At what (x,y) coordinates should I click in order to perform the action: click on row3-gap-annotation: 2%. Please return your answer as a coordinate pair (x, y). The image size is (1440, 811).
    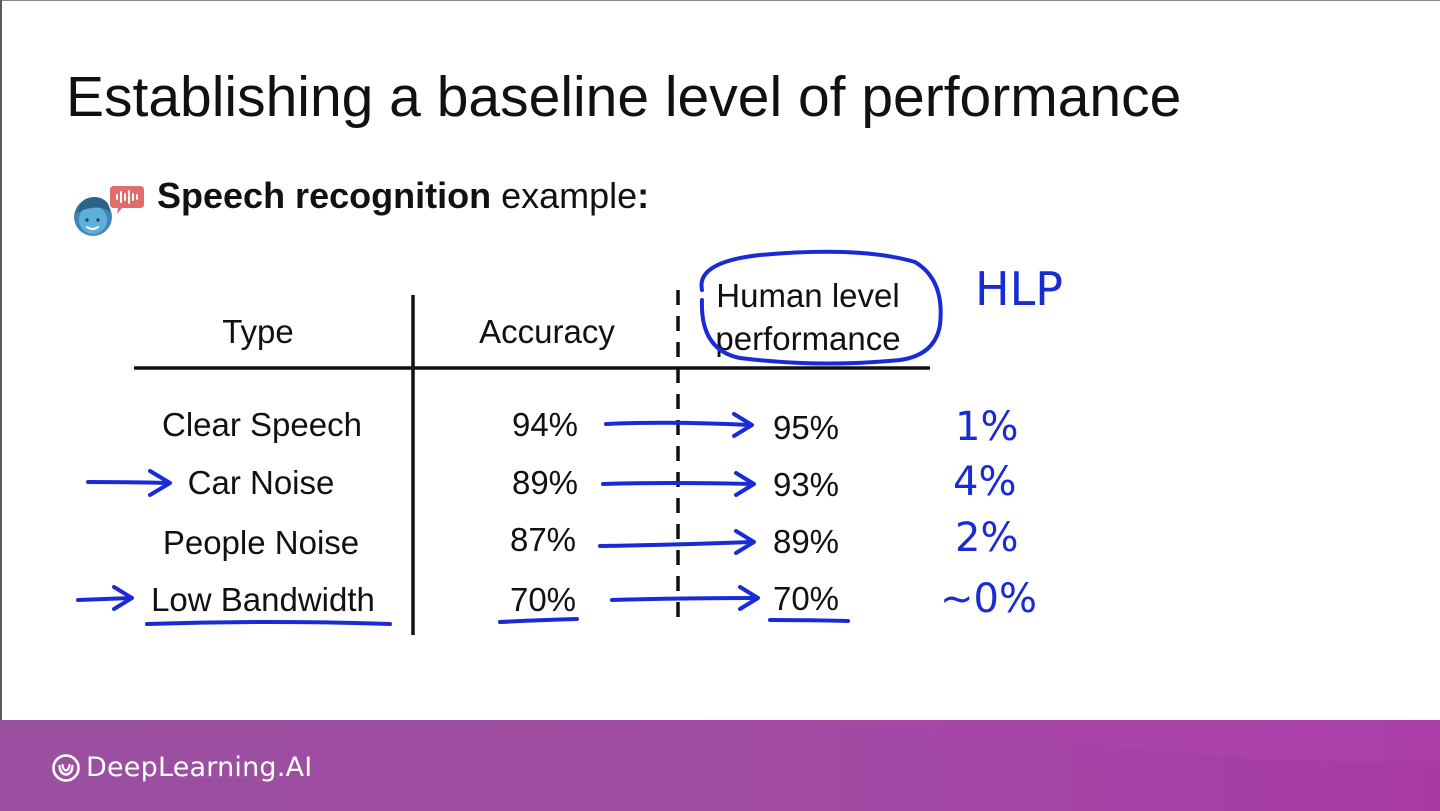
    Looking at the image, I should click on (986, 538).